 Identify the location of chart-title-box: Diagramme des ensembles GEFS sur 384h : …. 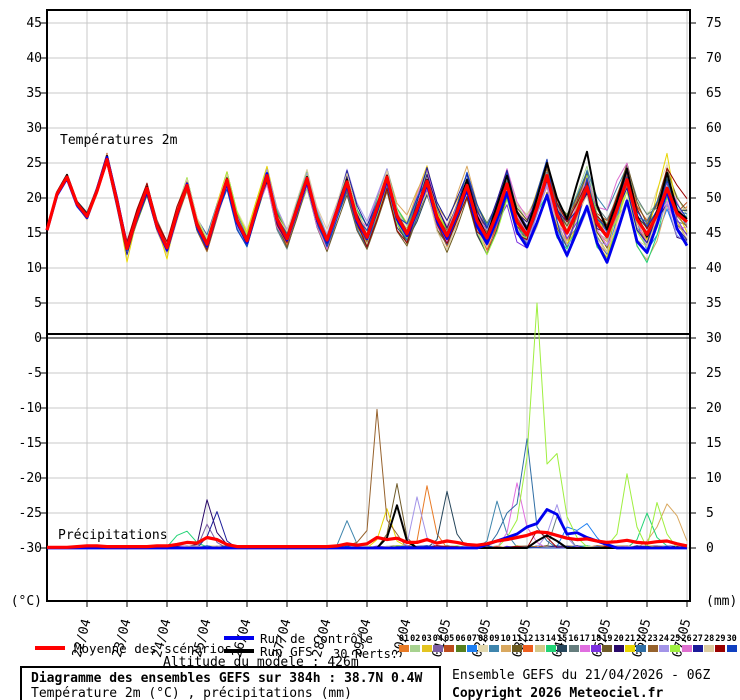
(230, 683).